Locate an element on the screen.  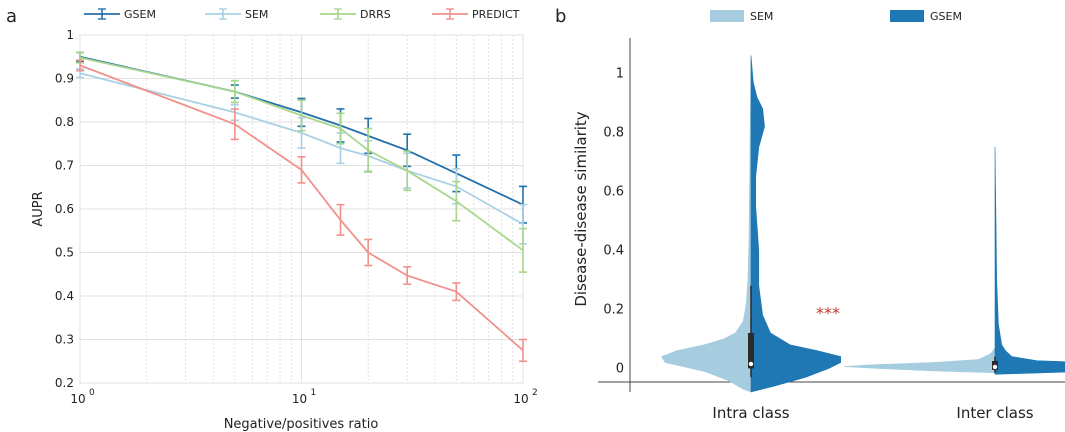
panel-a-x-tick-exponent: 1 is located at coordinates (314, 393).